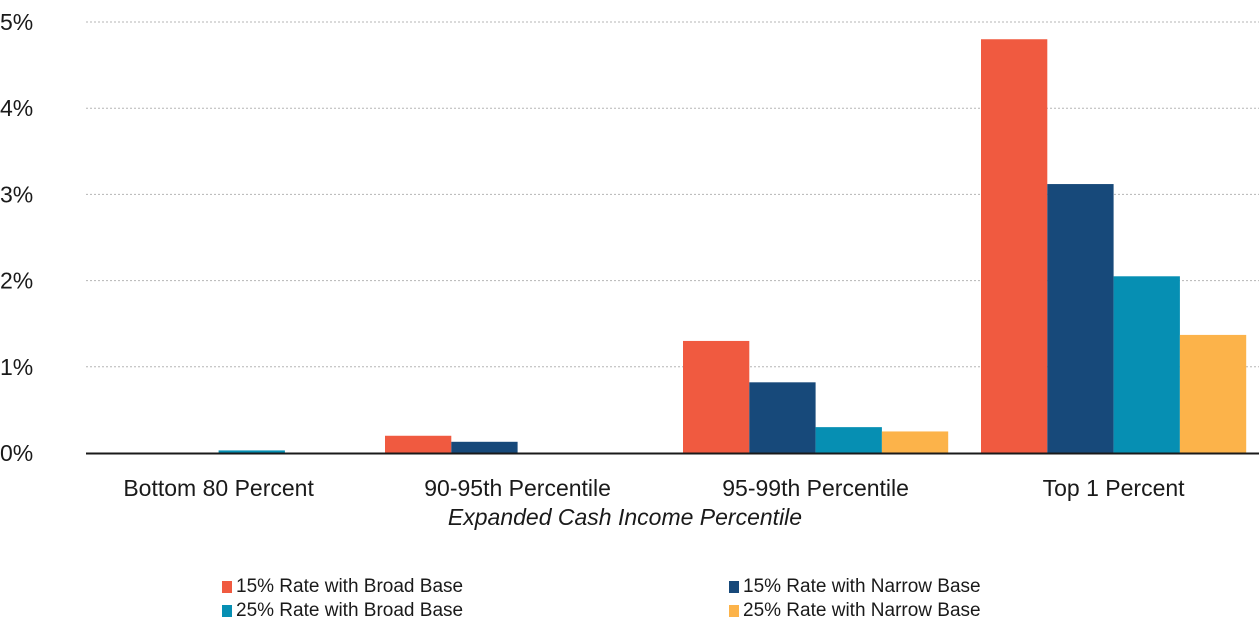 The image size is (1259, 628). I want to click on legend-label: 15% Rate with Narrow Base, so click(862, 586).